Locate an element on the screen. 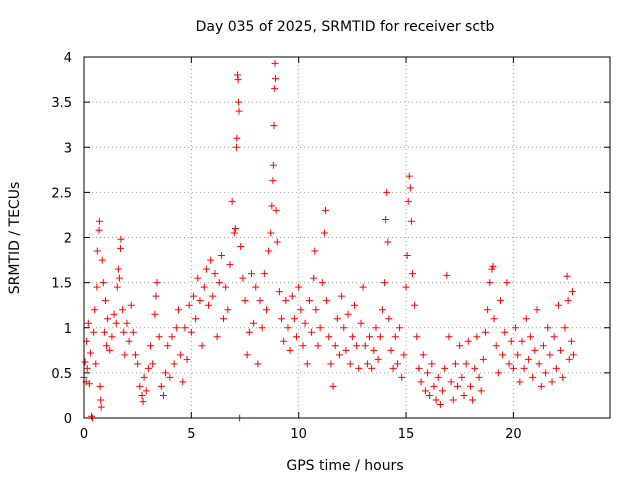 The image size is (640, 480). y-tick-label: 3.5 is located at coordinates (61, 103).